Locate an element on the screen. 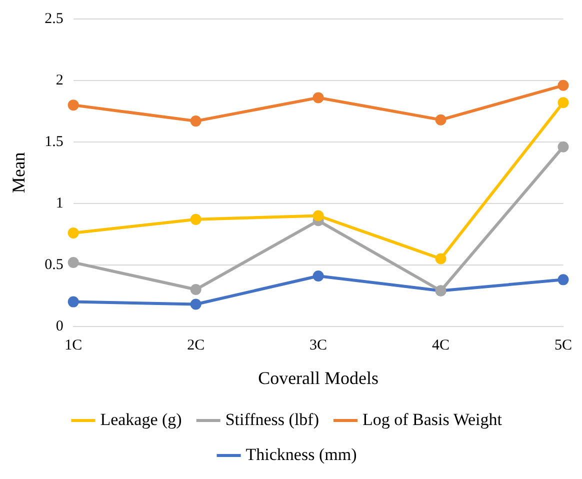 The image size is (582, 479). x-tick-label: 5C is located at coordinates (563, 345).